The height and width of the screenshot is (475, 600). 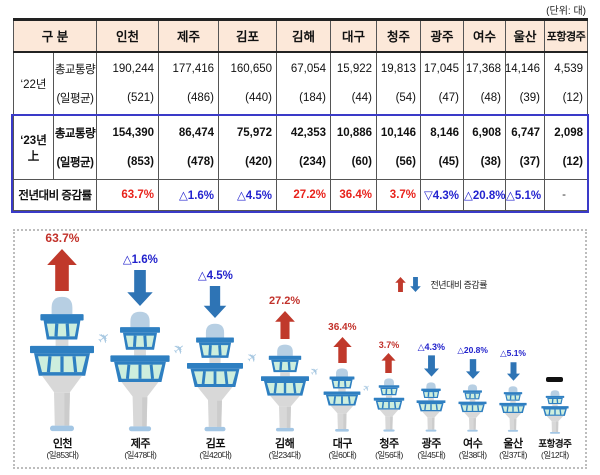 What do you see at coordinates (513, 443) in the screenshot?
I see `tower-name-label: 울산` at bounding box center [513, 443].